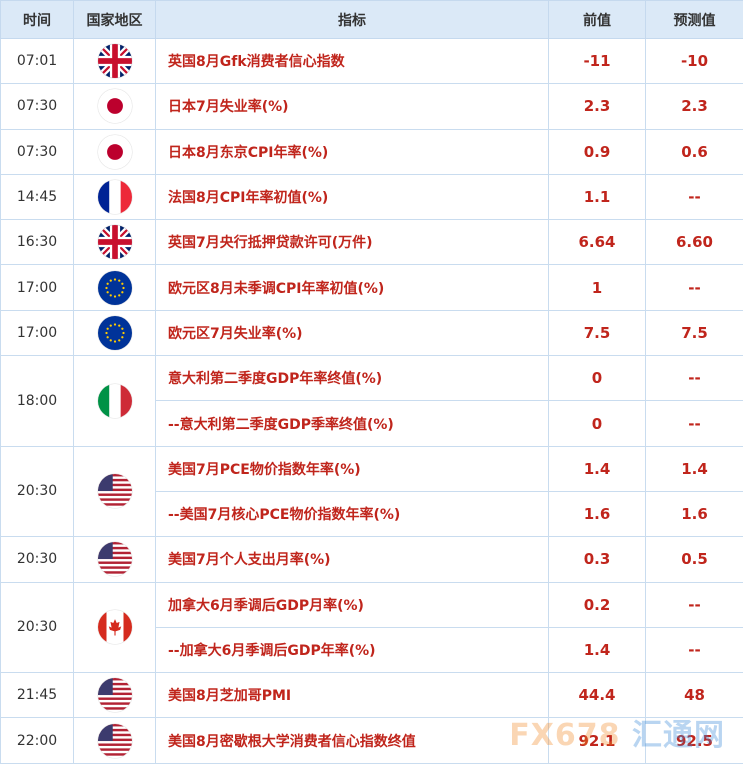 Image resolution: width=743 pixels, height=764 pixels. What do you see at coordinates (37, 61) in the screenshot?
I see `event-time: 07:01` at bounding box center [37, 61].